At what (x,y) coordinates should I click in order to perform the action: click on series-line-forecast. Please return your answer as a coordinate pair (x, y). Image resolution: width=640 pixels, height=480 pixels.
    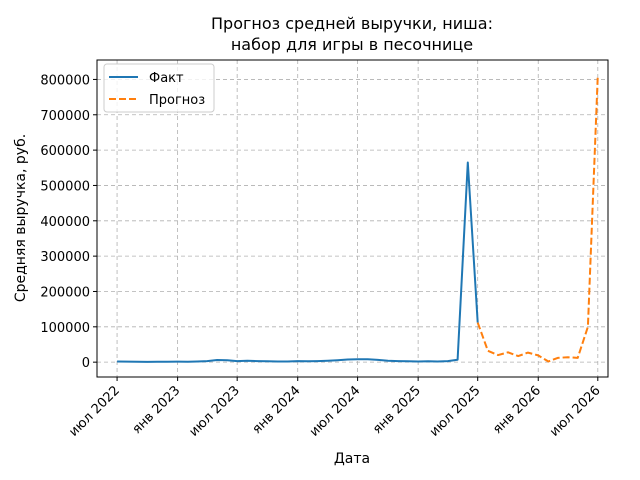
    Looking at the image, I should click on (537, 219).